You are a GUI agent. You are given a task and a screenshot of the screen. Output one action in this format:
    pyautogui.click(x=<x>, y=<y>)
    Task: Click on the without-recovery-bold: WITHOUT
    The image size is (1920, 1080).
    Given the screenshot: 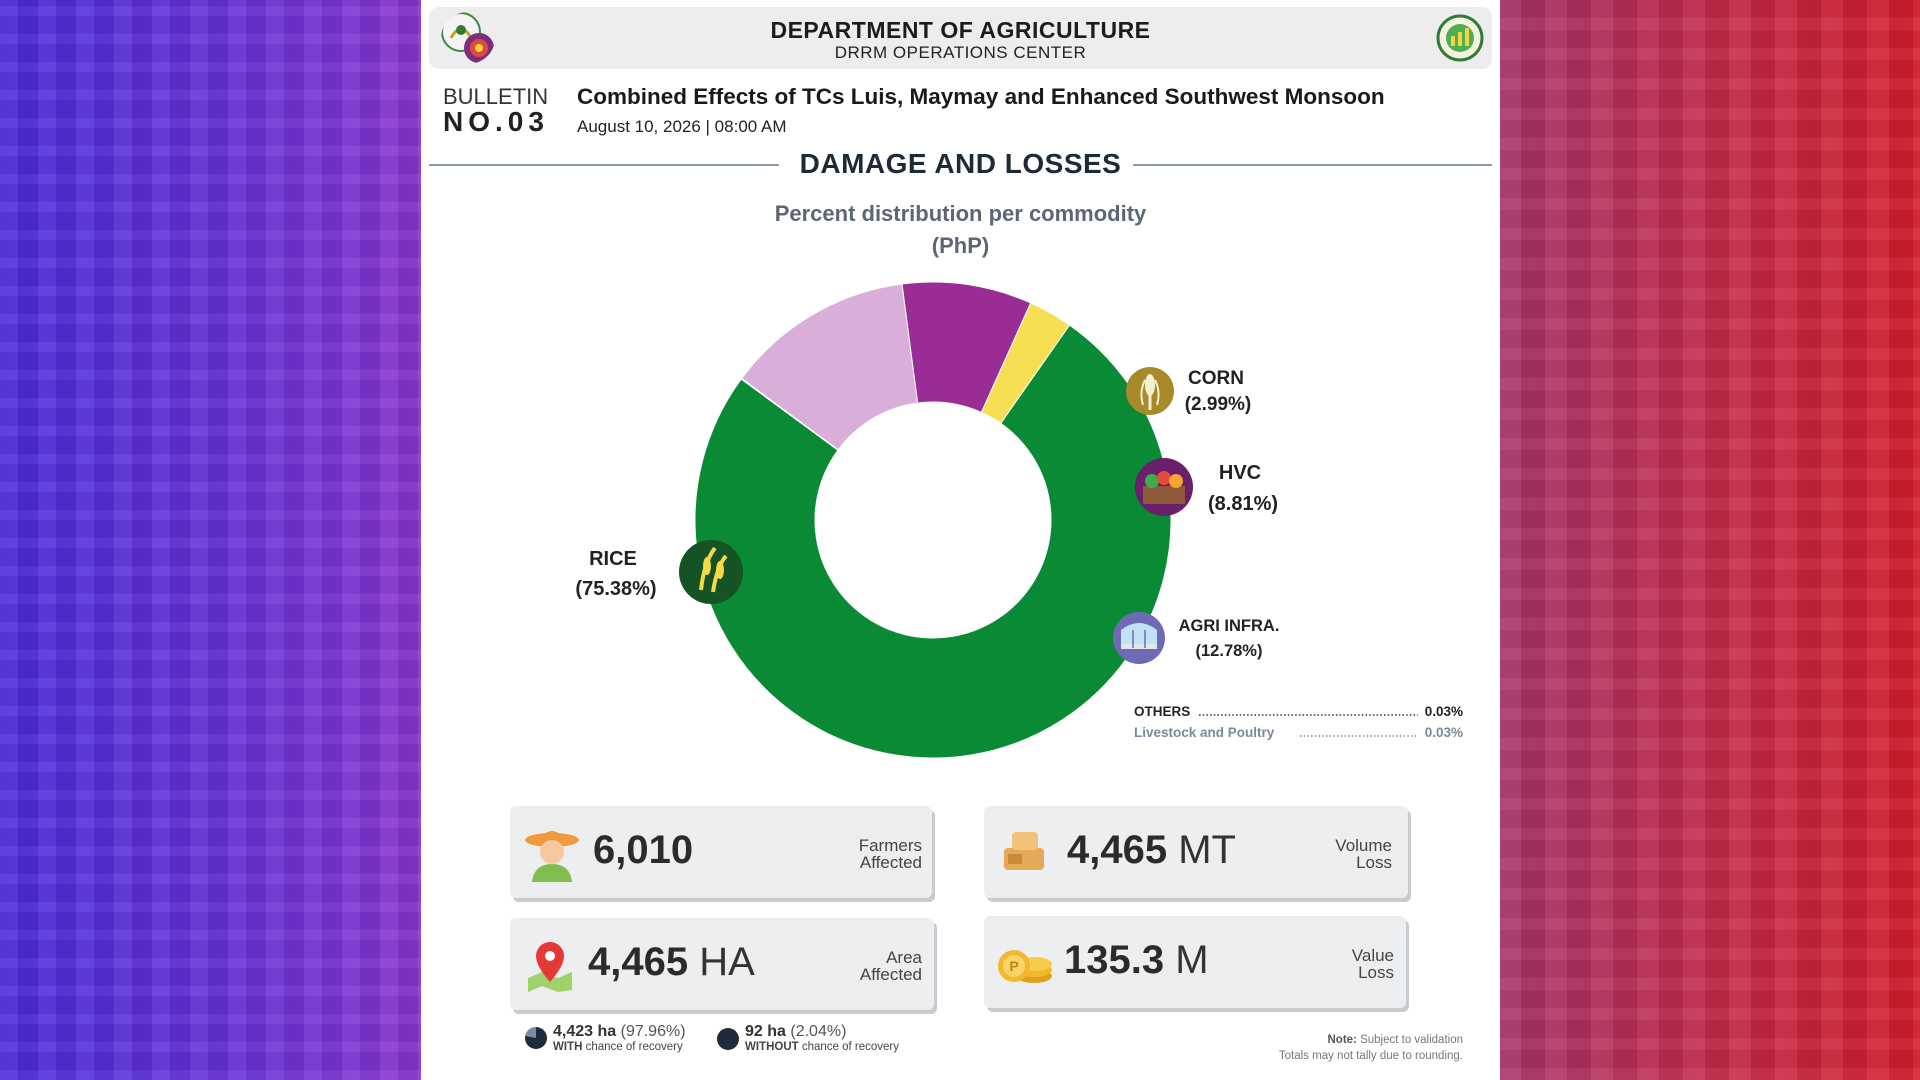 What is the action you would take?
    pyautogui.click(x=772, y=1047)
    